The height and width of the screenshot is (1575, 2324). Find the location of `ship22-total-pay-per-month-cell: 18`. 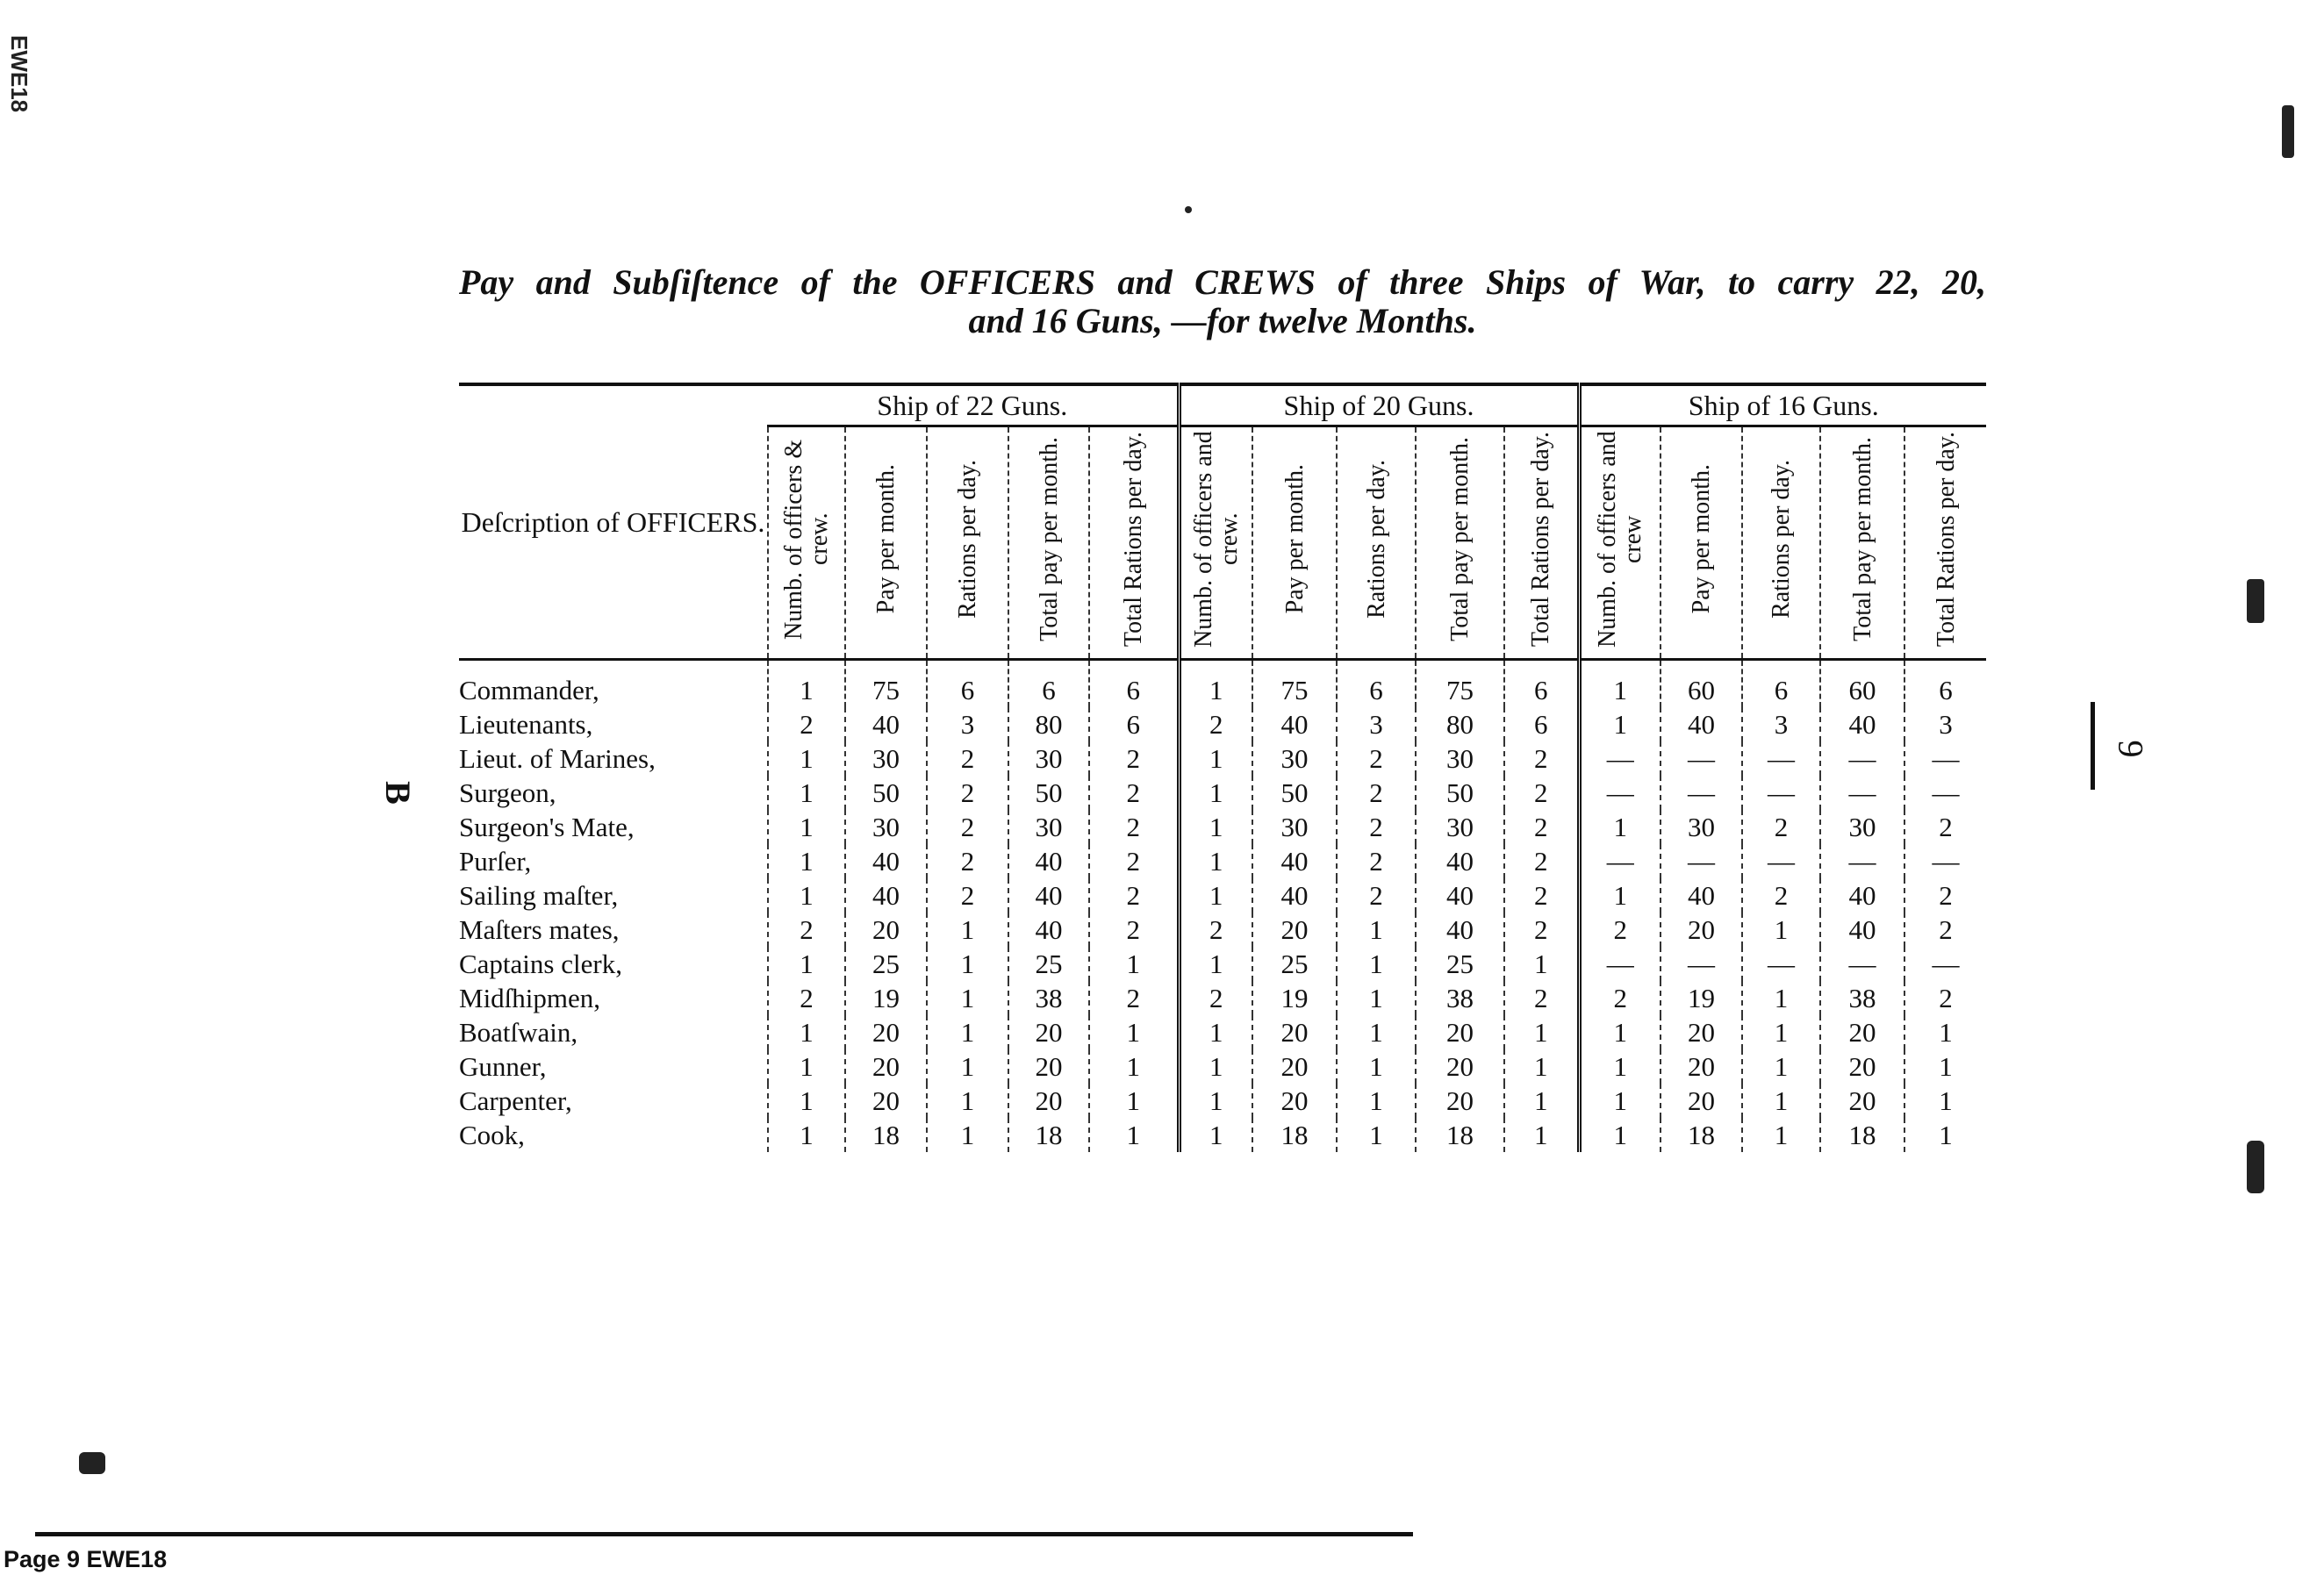

ship22-total-pay-per-month-cell: 18 is located at coordinates (1048, 1135).